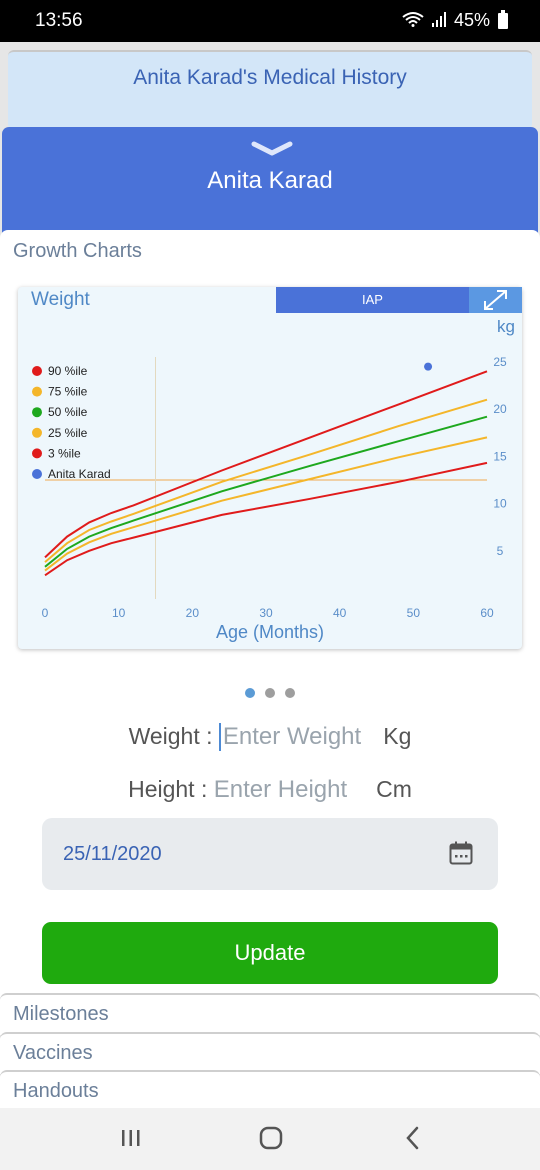 This screenshot has width=540, height=1170. Describe the element at coordinates (394, 789) in the screenshot. I see `height-unit: Cm` at that location.